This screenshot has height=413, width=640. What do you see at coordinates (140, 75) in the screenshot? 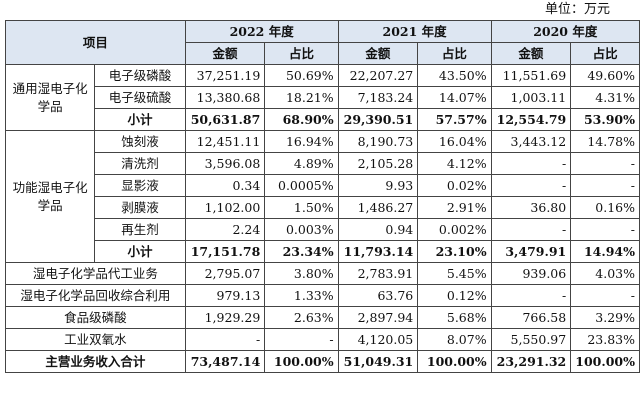
I see `row-label: 电子级磷酸` at bounding box center [140, 75].